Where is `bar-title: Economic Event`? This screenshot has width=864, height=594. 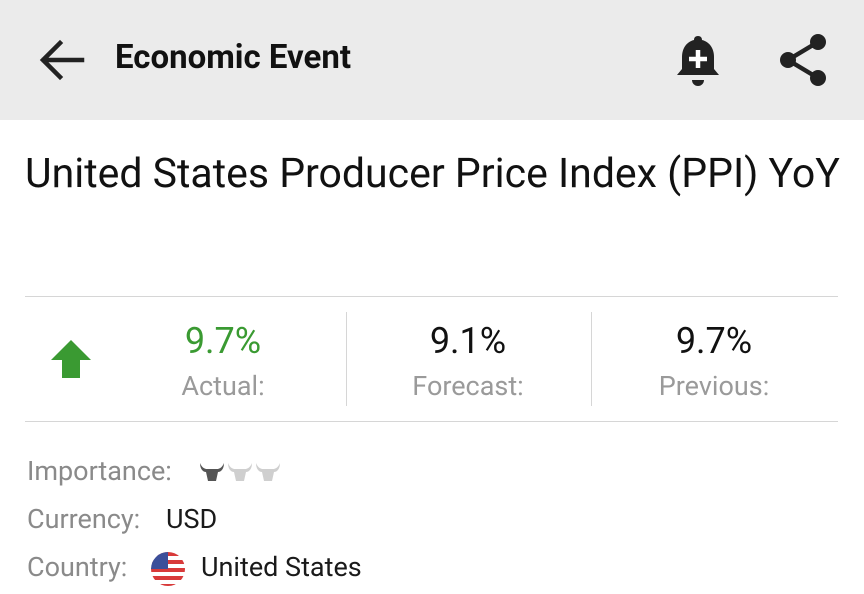
bar-title: Economic Event is located at coordinates (233, 57).